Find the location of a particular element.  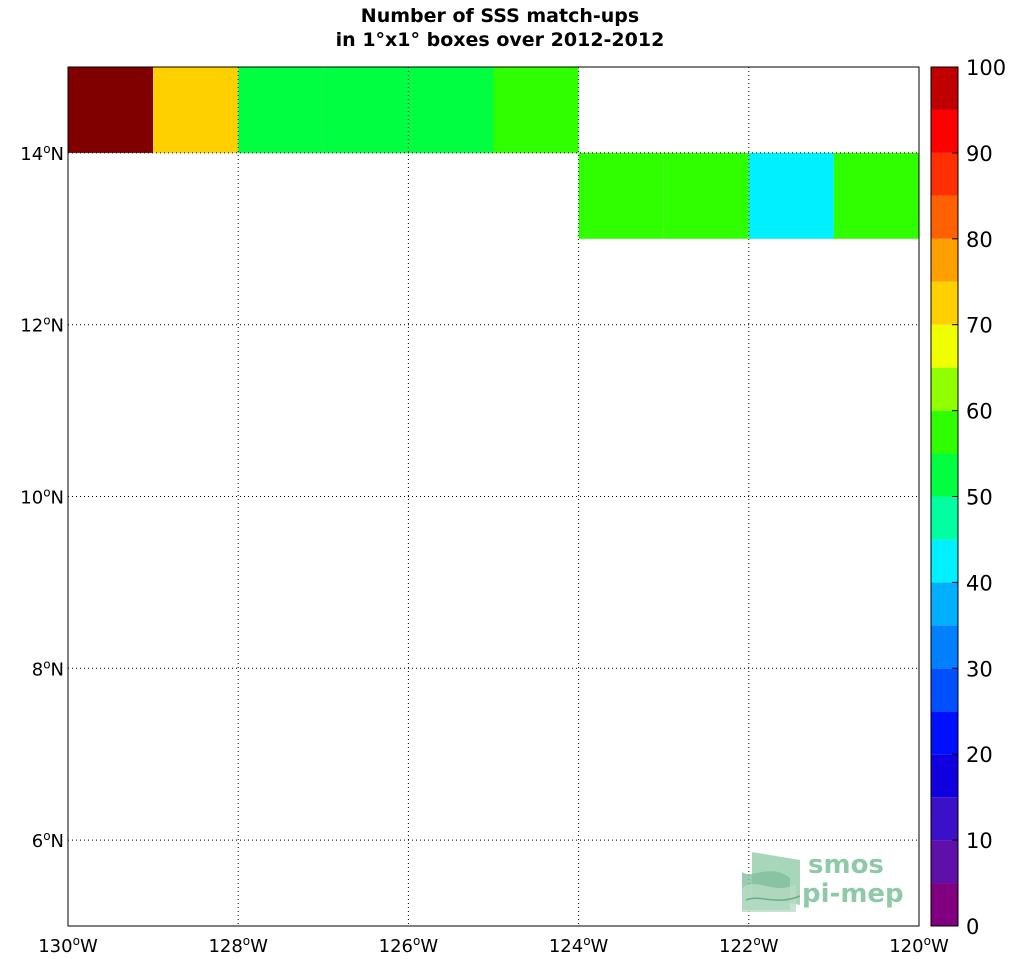

x-tick-label-0: 130oW is located at coordinates (68, 945).